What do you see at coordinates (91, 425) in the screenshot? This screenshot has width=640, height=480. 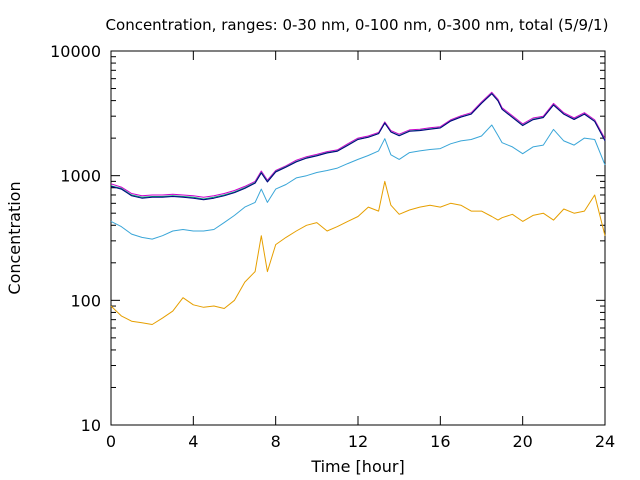 I see `y-tick-label: 10` at bounding box center [91, 425].